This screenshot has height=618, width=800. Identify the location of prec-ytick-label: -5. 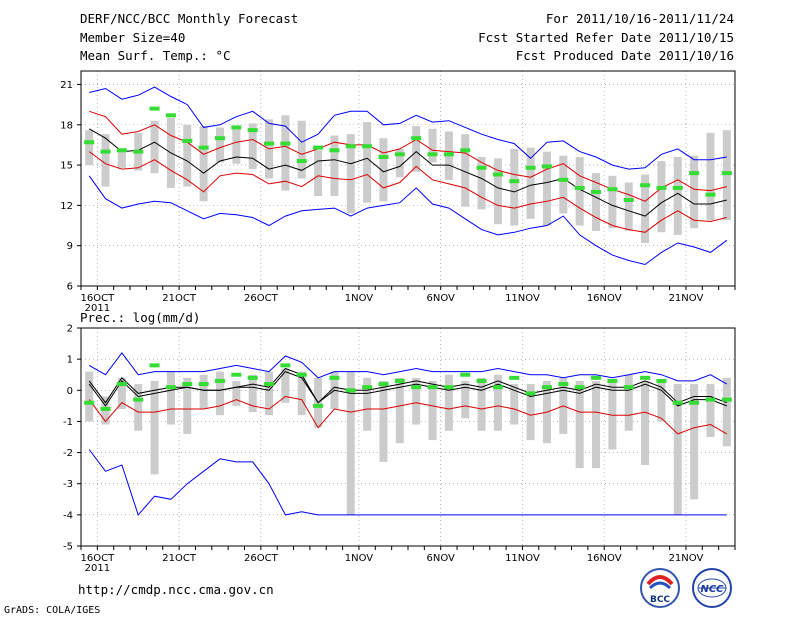
(68, 547).